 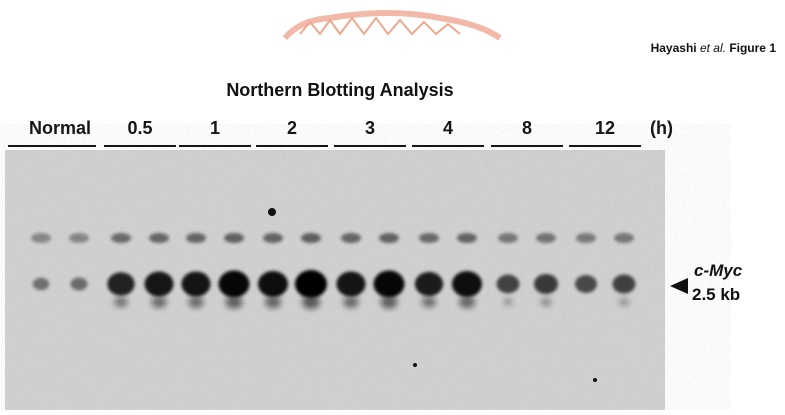 I want to click on size-label: 2.5 kb, so click(x=716, y=294).